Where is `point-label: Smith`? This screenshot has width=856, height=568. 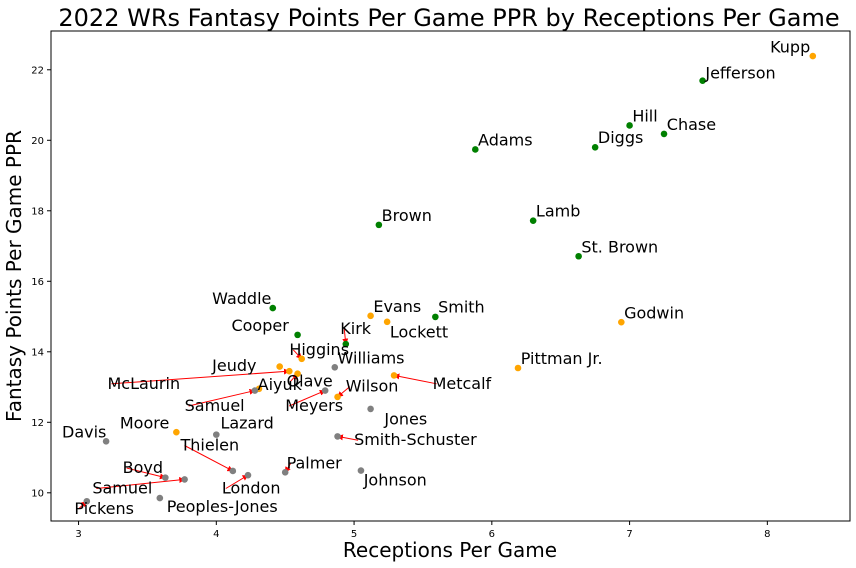
point-label: Smith is located at coordinates (461, 307).